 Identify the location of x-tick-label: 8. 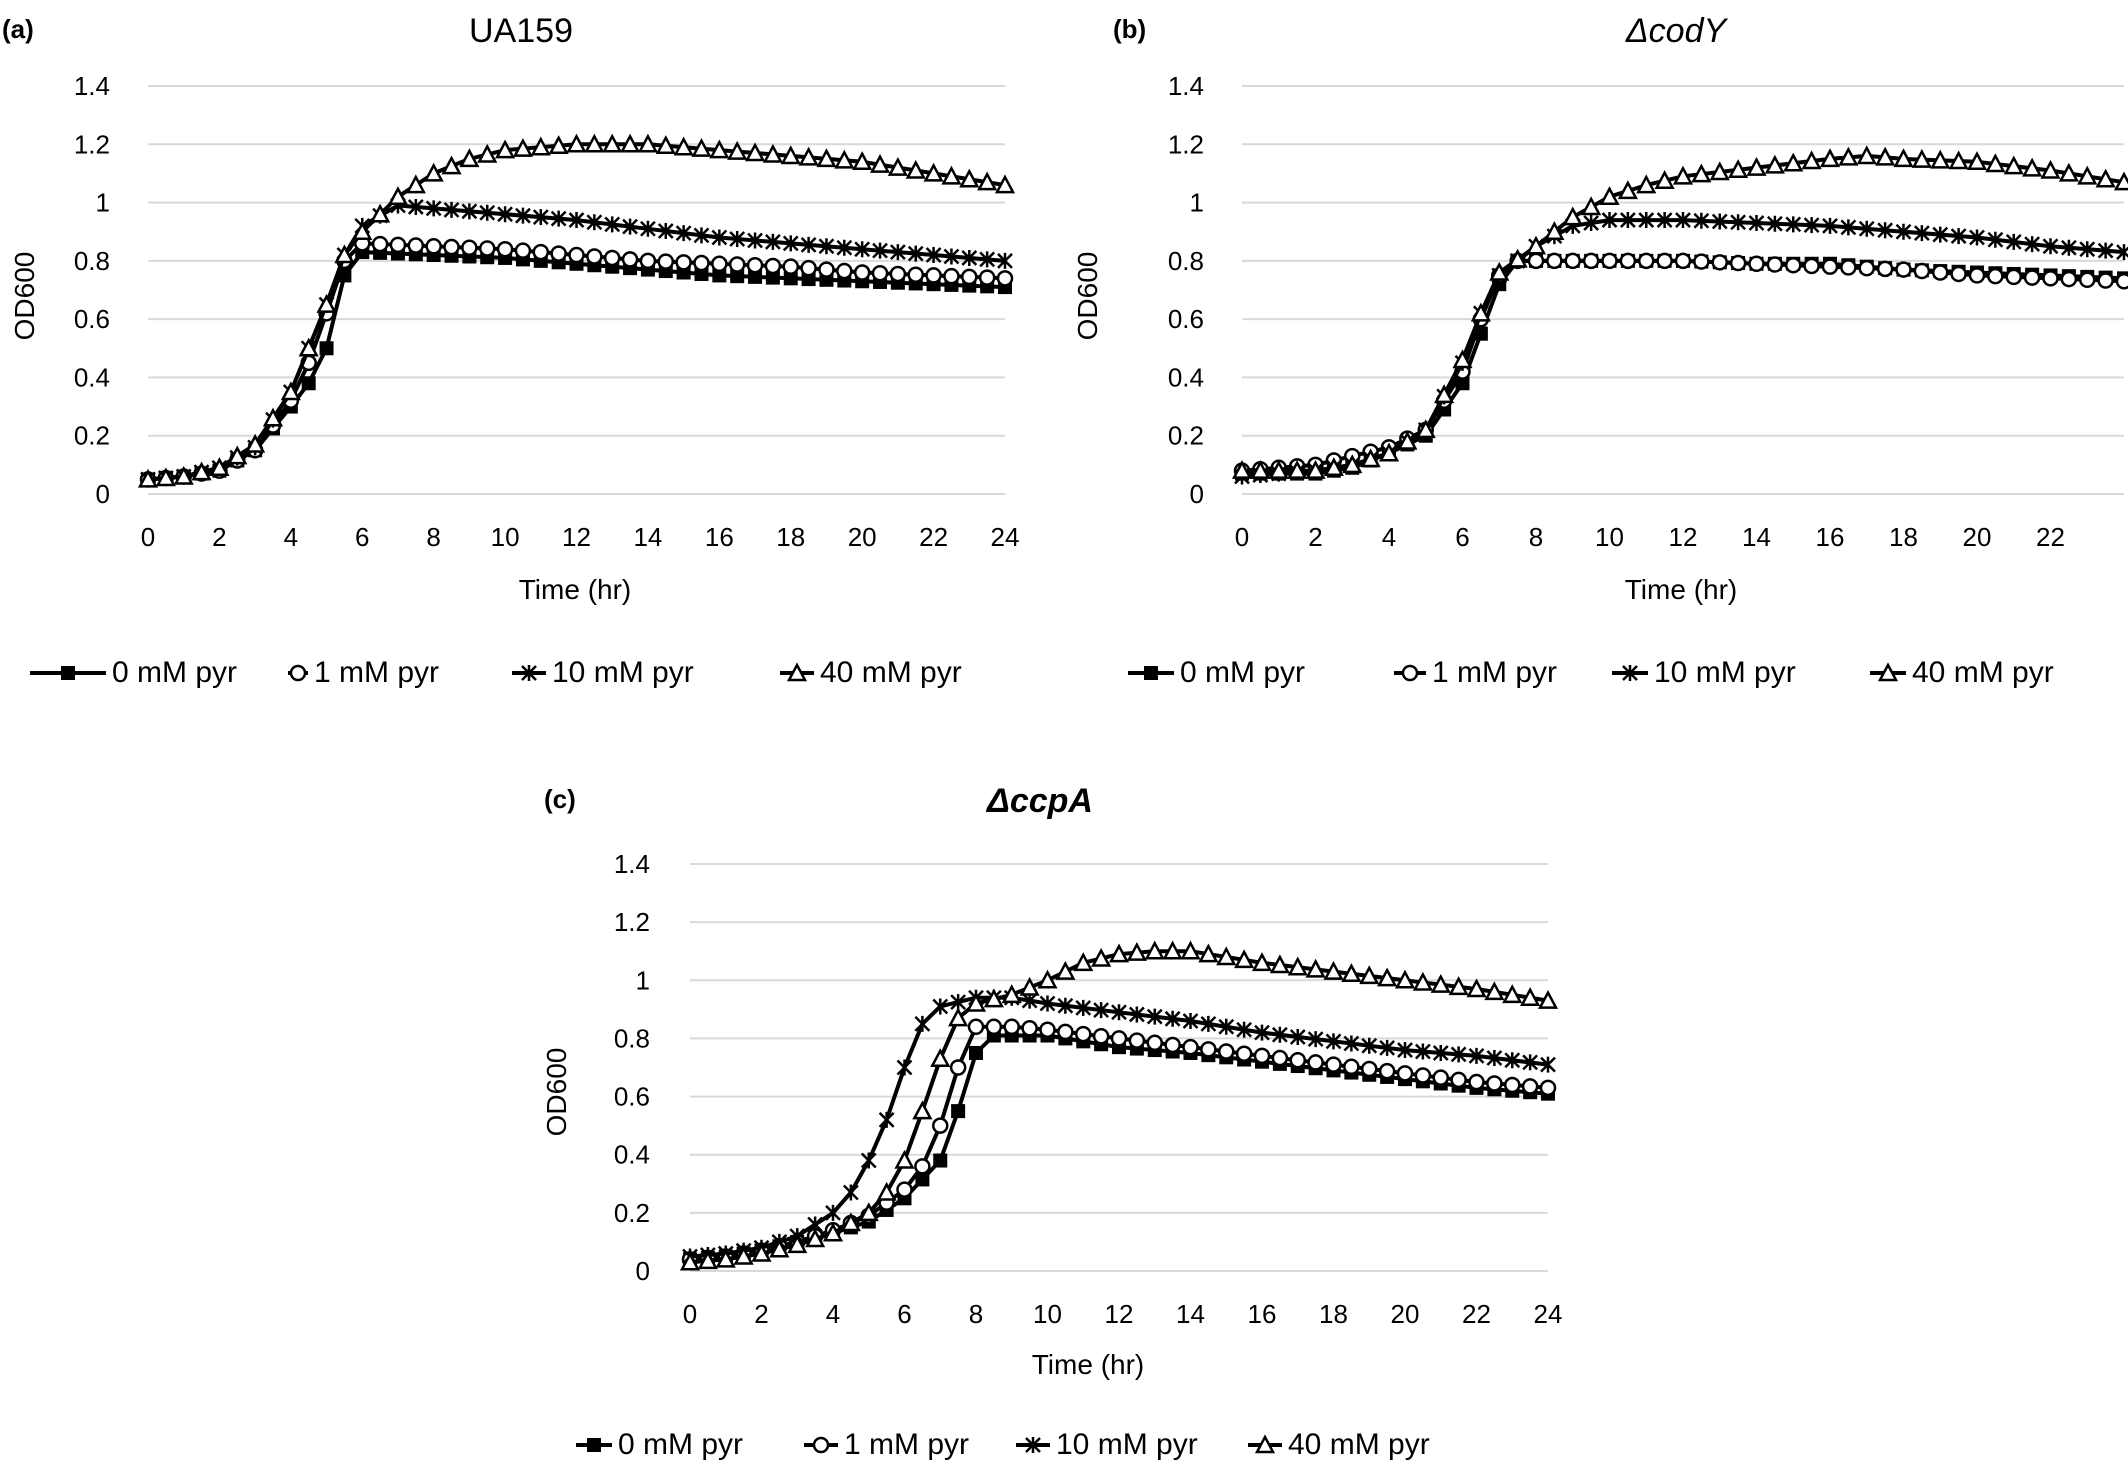
(433, 537).